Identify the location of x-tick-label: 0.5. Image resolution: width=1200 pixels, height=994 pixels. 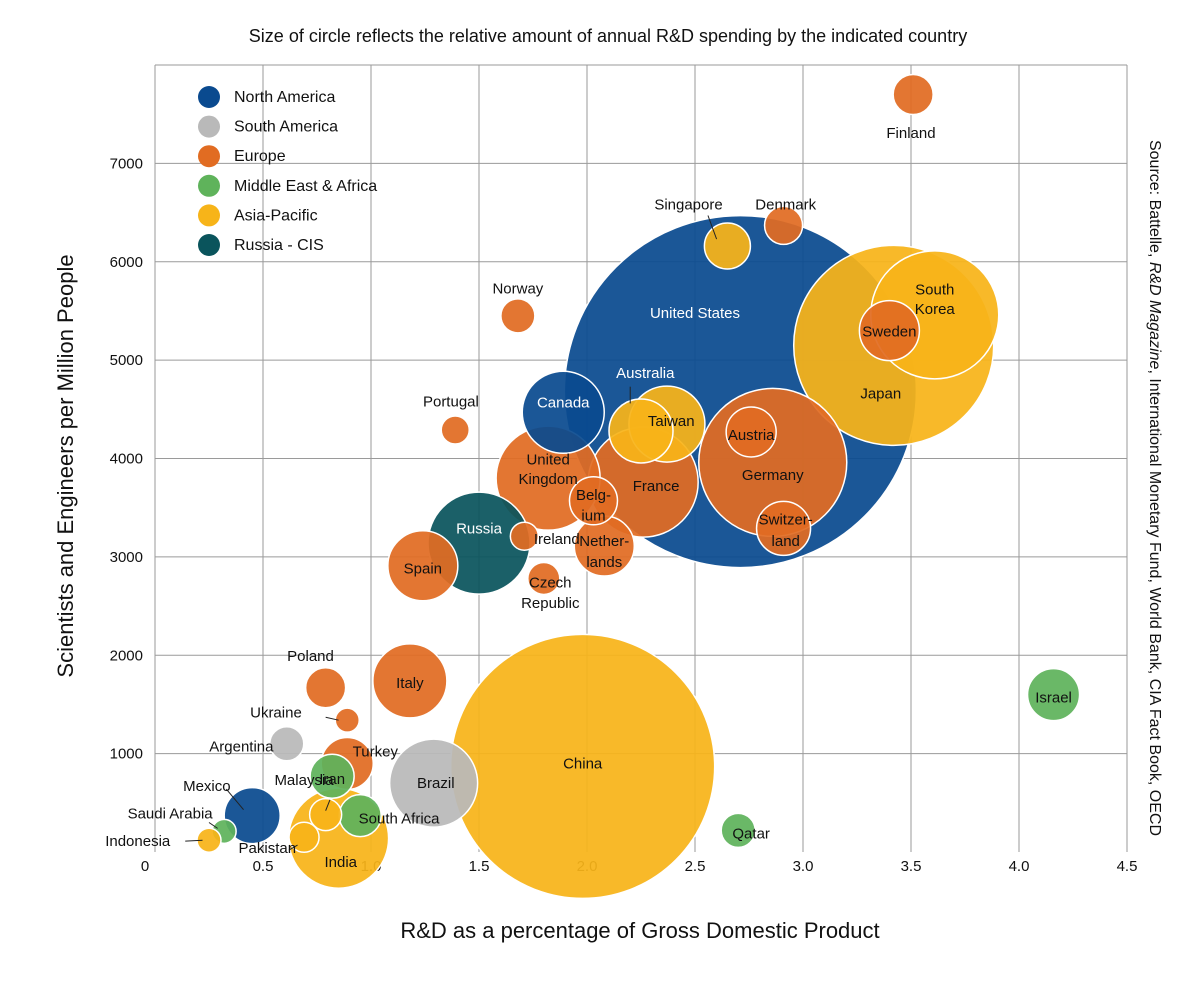
(263, 866).